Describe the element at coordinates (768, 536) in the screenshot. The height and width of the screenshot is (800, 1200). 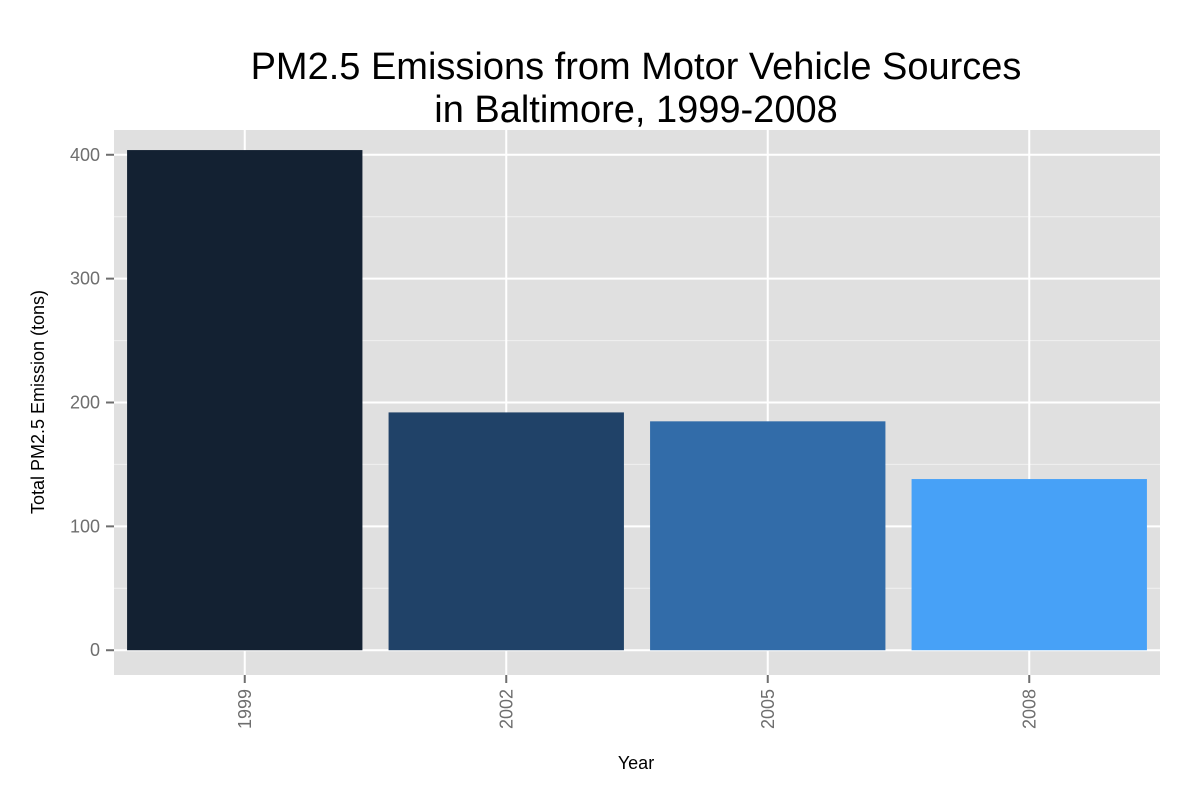
I see `bar-2005` at that location.